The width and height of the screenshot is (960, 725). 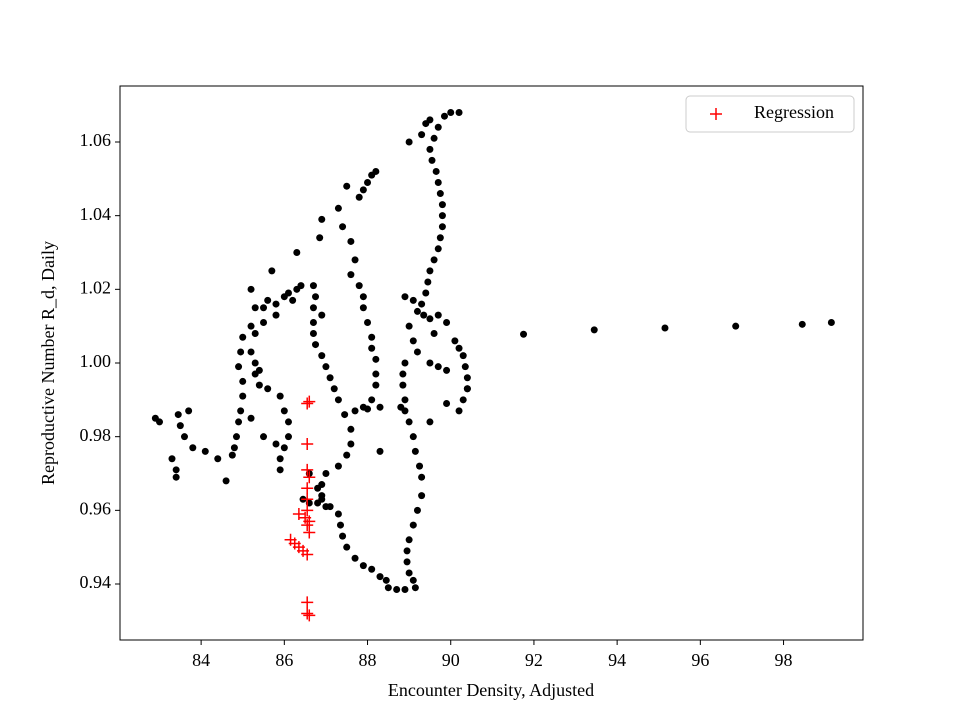 I want to click on x-tick-label: 88, so click(x=368, y=660).